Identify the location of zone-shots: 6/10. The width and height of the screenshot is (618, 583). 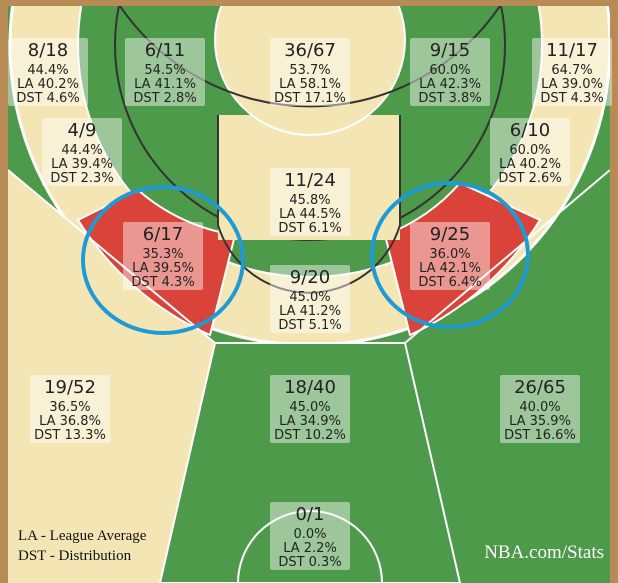
(530, 130).